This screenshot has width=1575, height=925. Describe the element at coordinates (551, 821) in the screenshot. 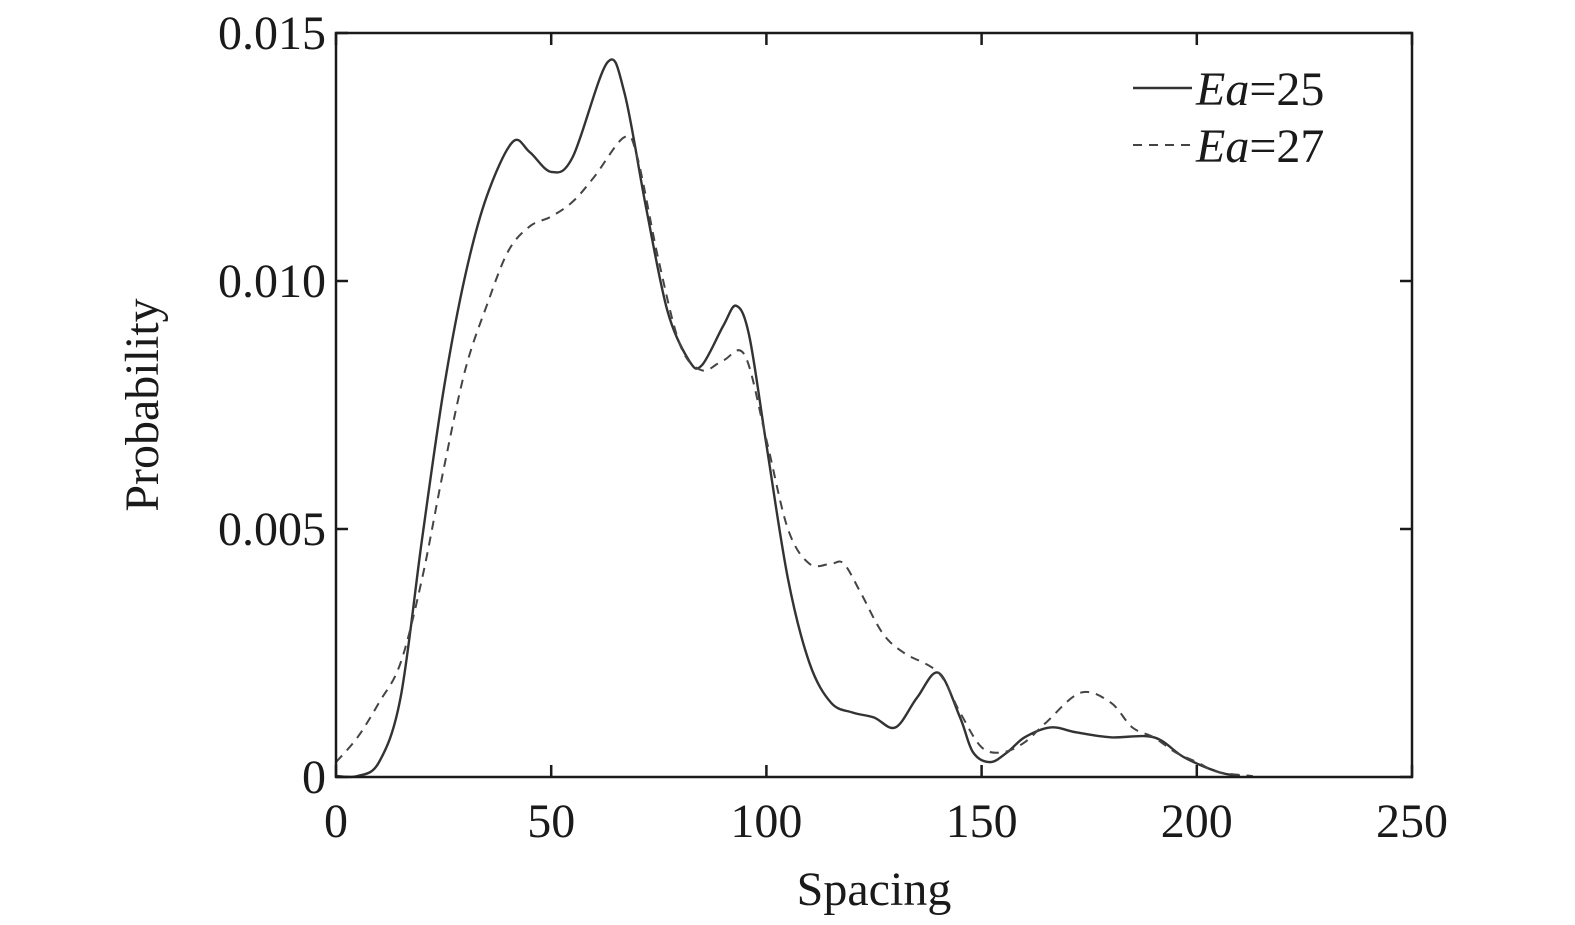

I see `x-tick-label: 50` at that location.